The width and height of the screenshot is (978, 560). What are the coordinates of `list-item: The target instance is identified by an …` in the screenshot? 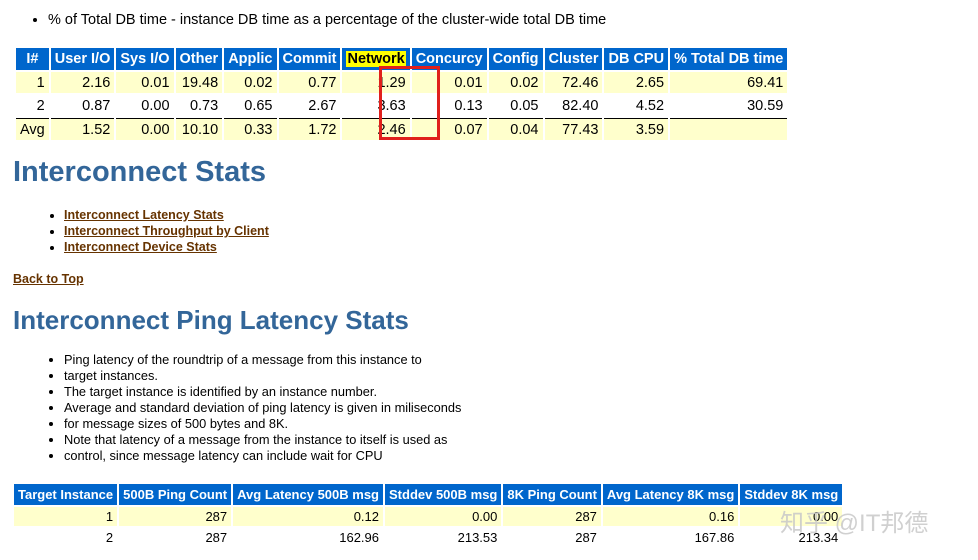 It's located at (262, 392).